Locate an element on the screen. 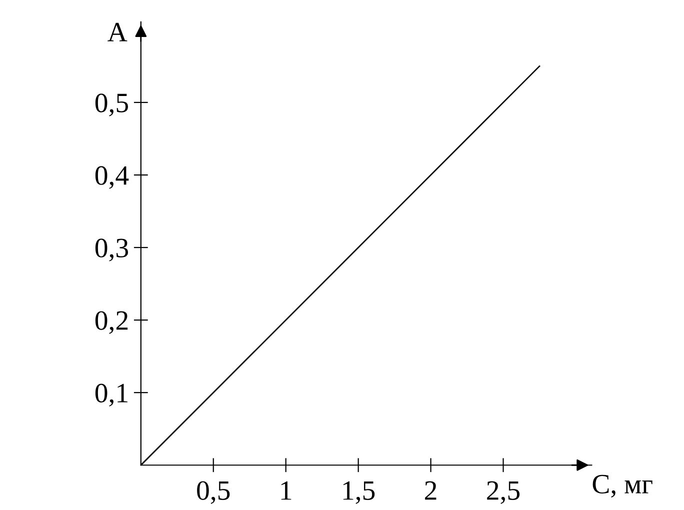 This screenshot has width=684, height=510. y-tick-label: 0,2 is located at coordinates (111, 322).